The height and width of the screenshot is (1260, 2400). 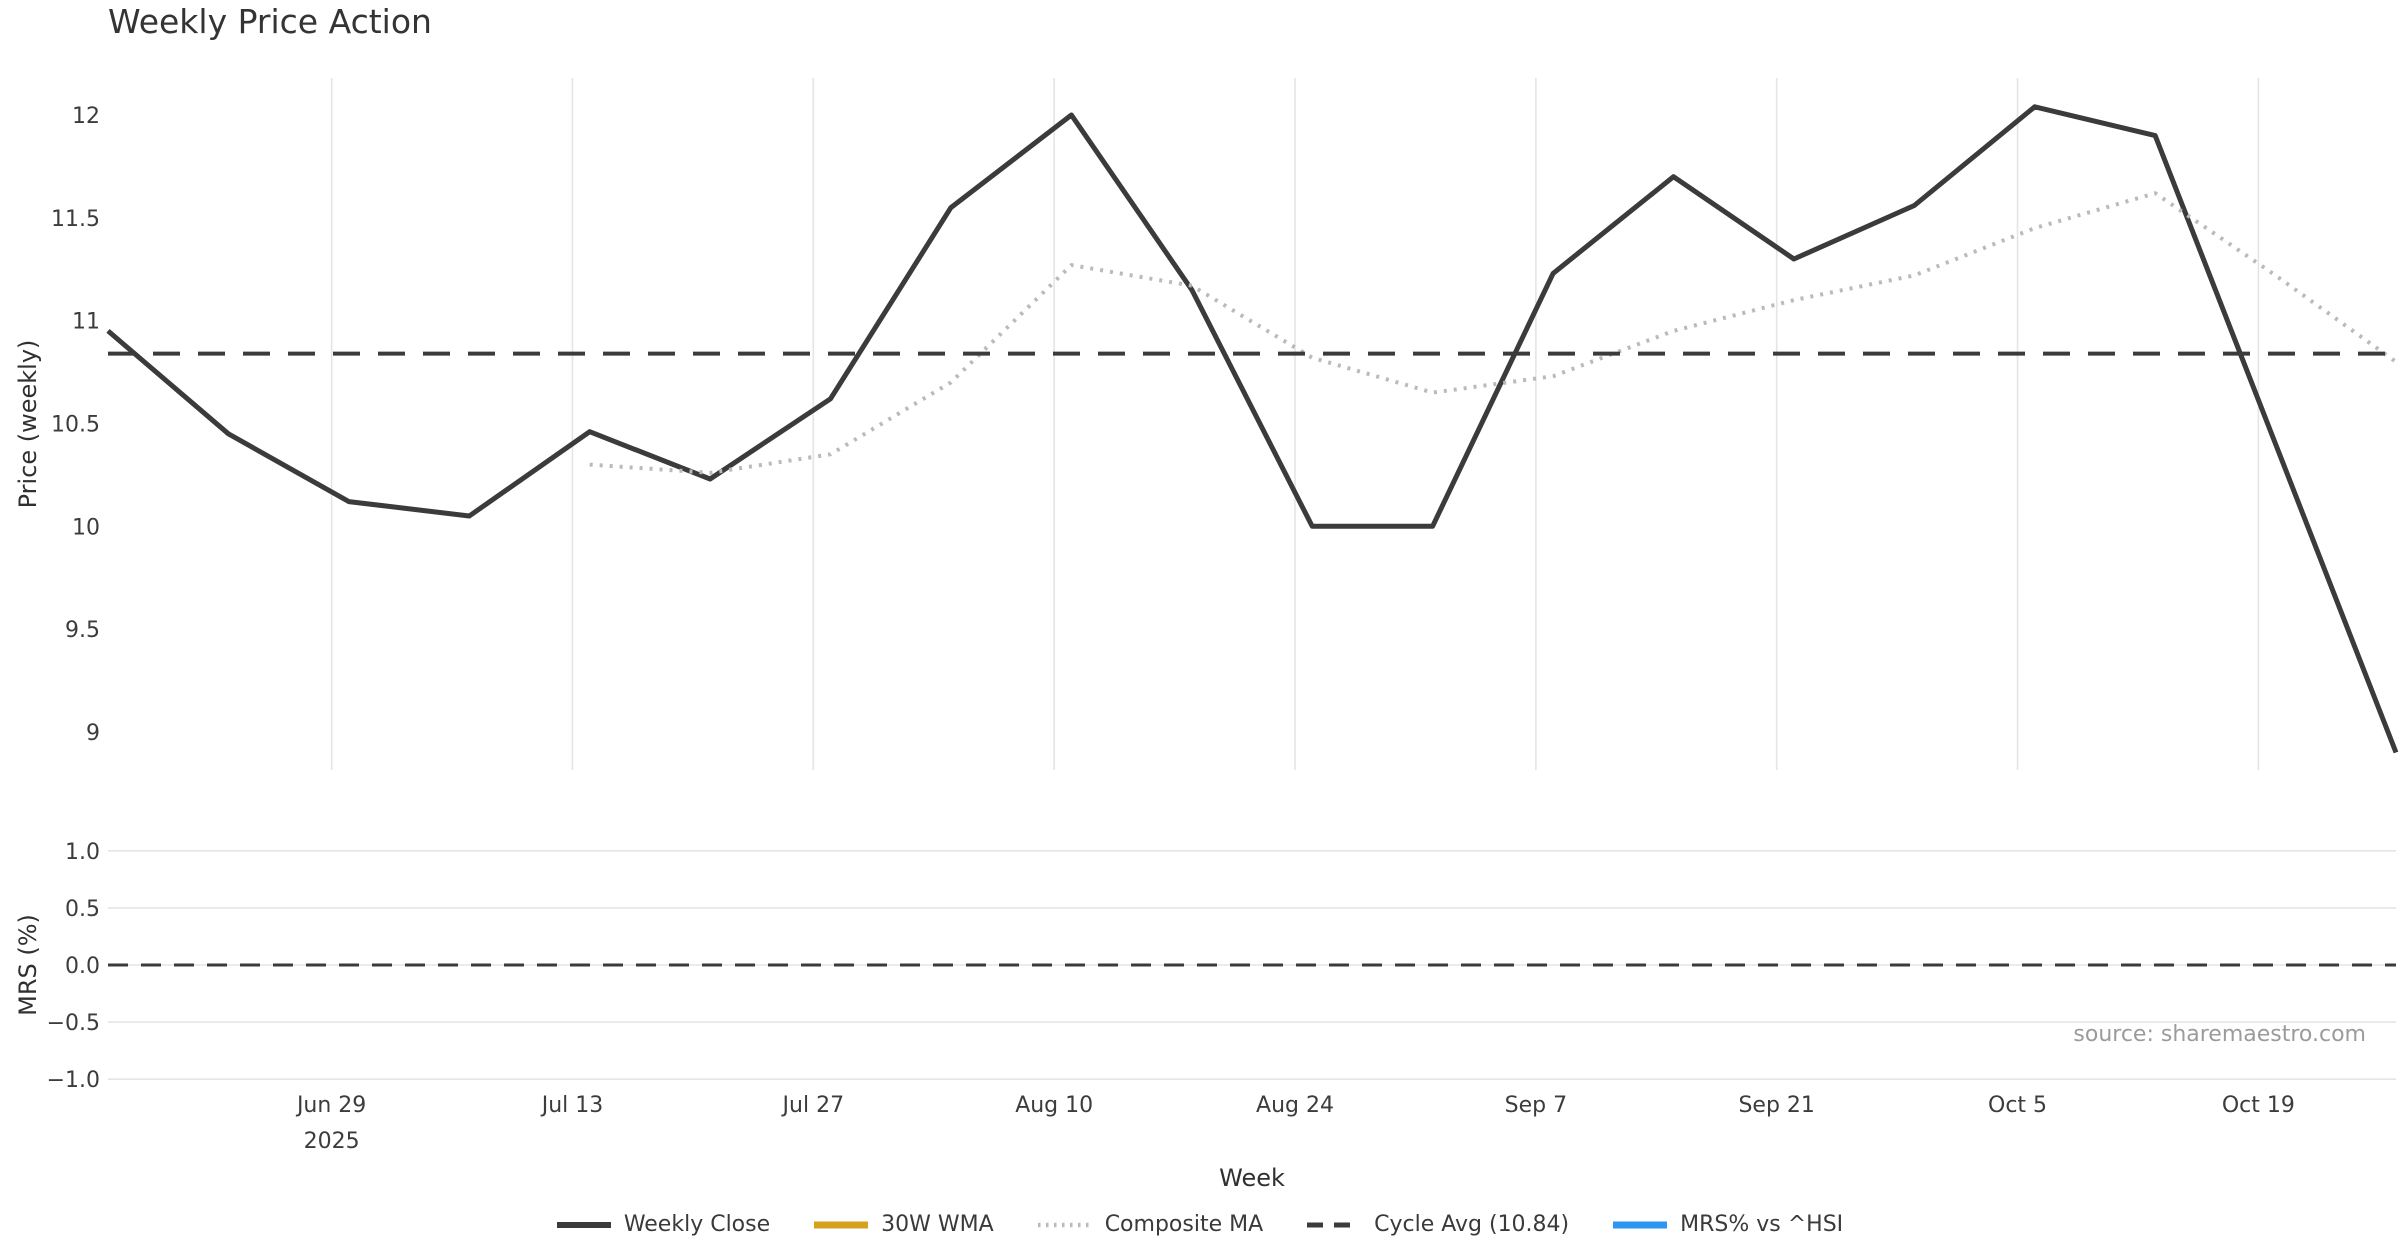 What do you see at coordinates (330, 1105) in the screenshot?
I see `x-tick-label: Jun 29` at bounding box center [330, 1105].